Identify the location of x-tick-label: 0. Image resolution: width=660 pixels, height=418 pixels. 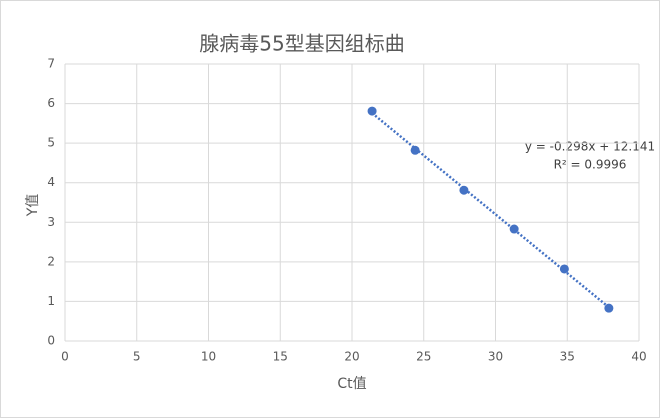
(65, 357).